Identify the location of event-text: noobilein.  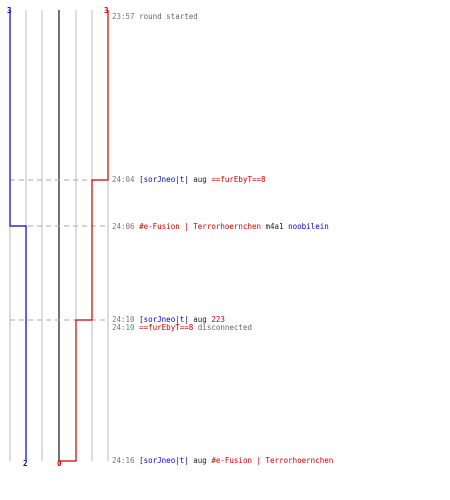
(306, 226).